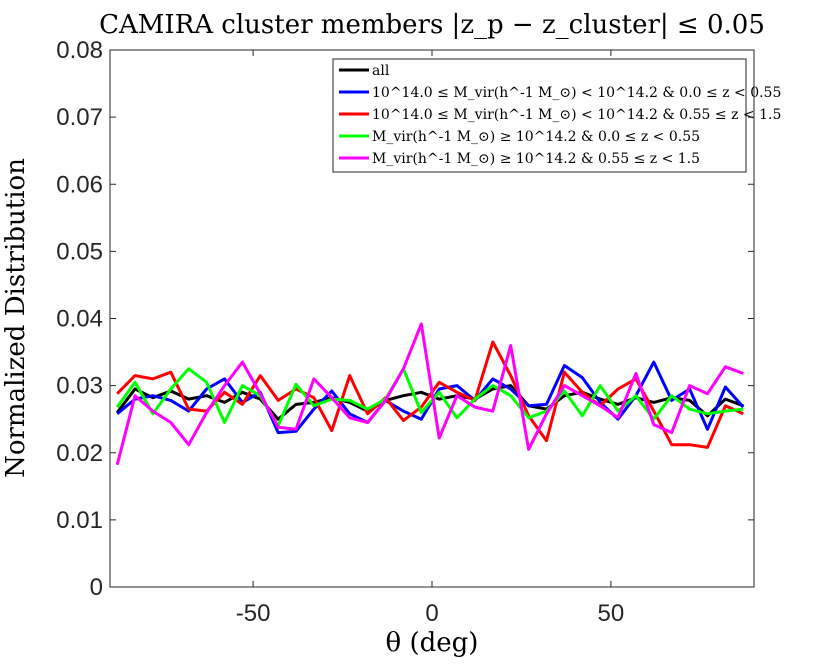  Describe the element at coordinates (79, 251) in the screenshot. I see `y-tick-label: 0.05` at that location.